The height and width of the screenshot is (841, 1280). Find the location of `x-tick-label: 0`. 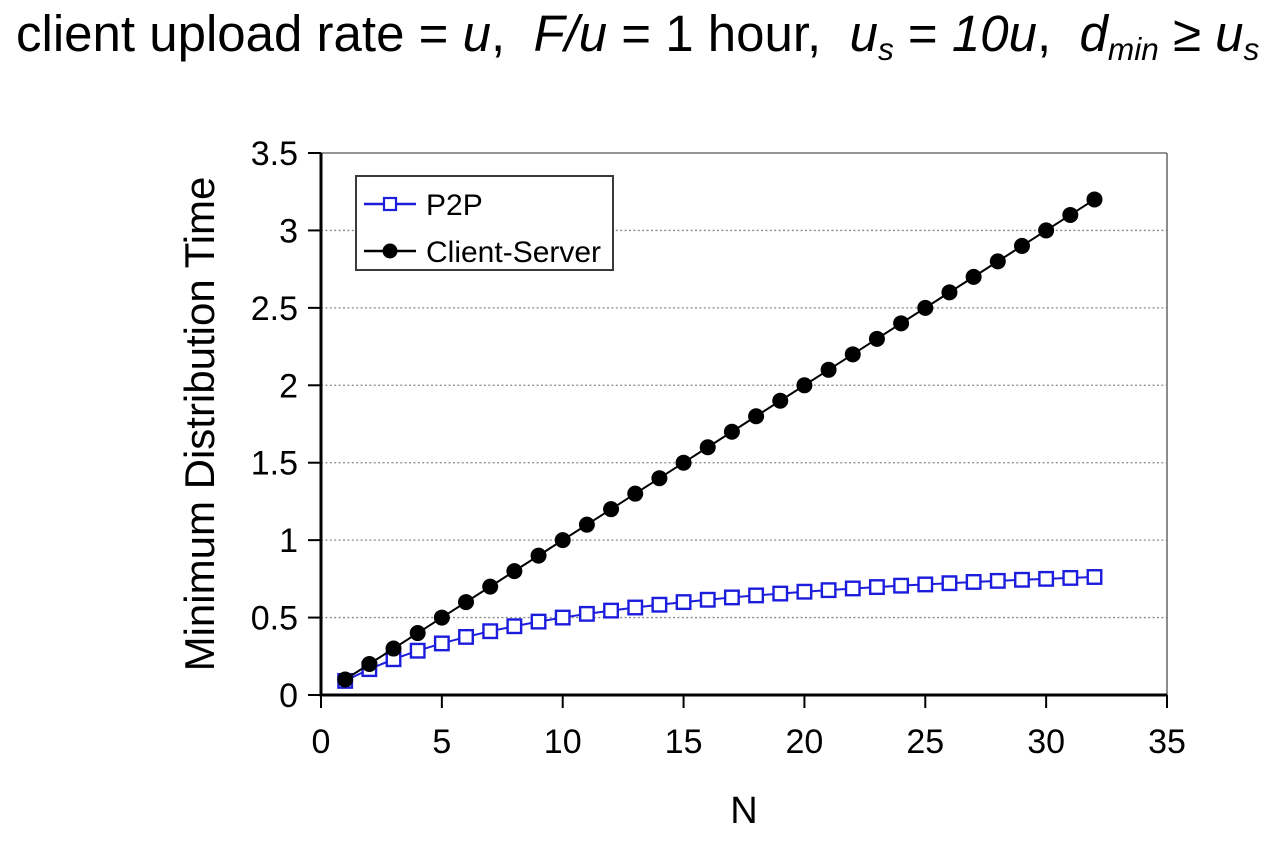

x-tick-label: 0 is located at coordinates (321, 742).